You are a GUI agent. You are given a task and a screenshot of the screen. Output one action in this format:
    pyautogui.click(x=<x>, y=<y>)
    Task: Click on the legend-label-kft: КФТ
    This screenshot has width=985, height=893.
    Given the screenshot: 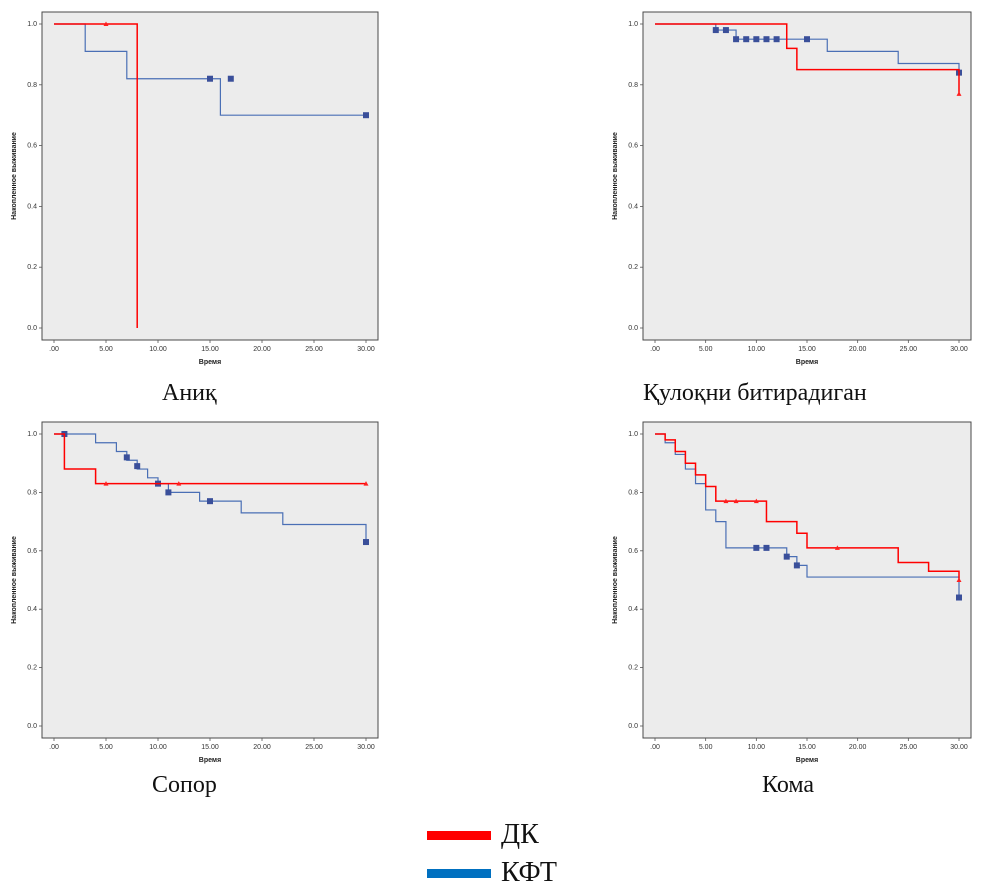 What is the action you would take?
    pyautogui.click(x=529, y=872)
    